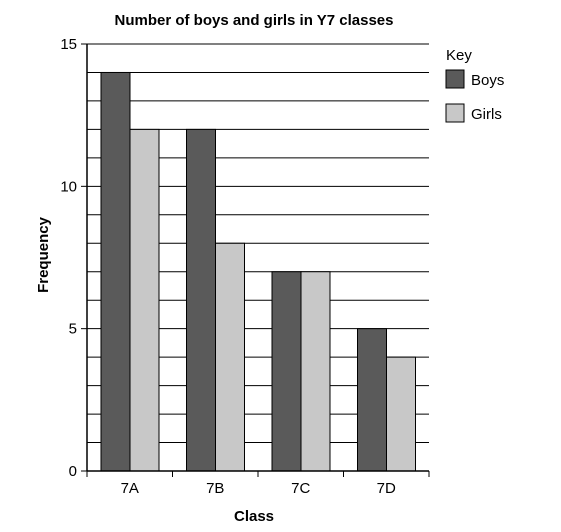 This screenshot has width=561, height=532. I want to click on bar-boys-7a, so click(115, 271).